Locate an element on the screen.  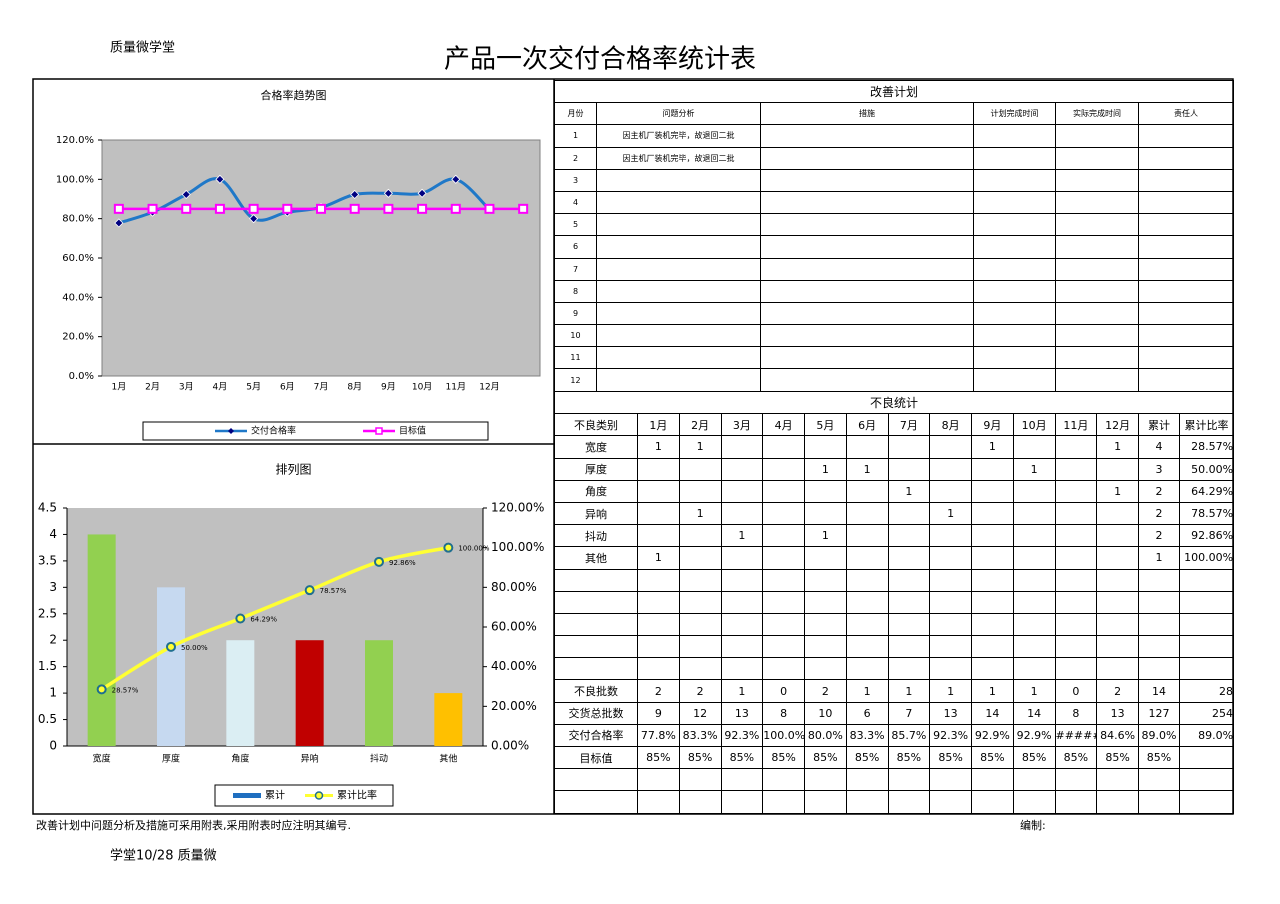
header-cell: 措施 is located at coordinates (867, 114).